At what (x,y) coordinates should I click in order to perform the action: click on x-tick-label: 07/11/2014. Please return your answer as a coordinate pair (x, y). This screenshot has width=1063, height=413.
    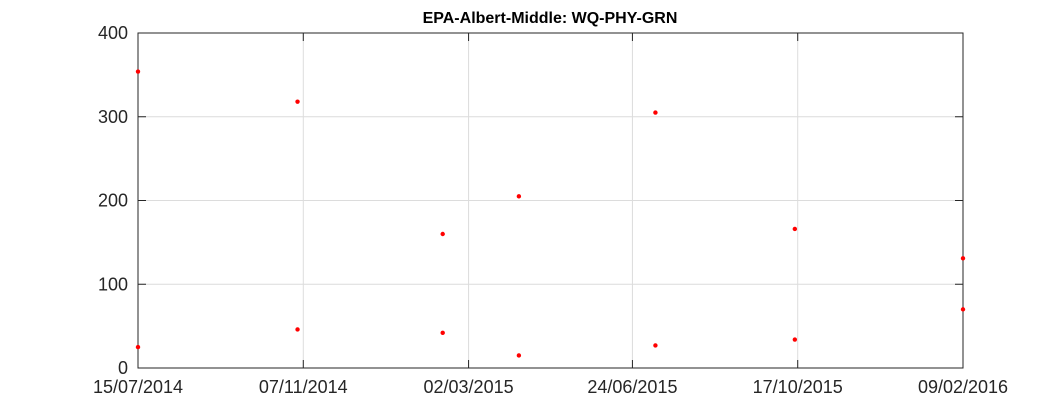
    Looking at the image, I should click on (303, 387).